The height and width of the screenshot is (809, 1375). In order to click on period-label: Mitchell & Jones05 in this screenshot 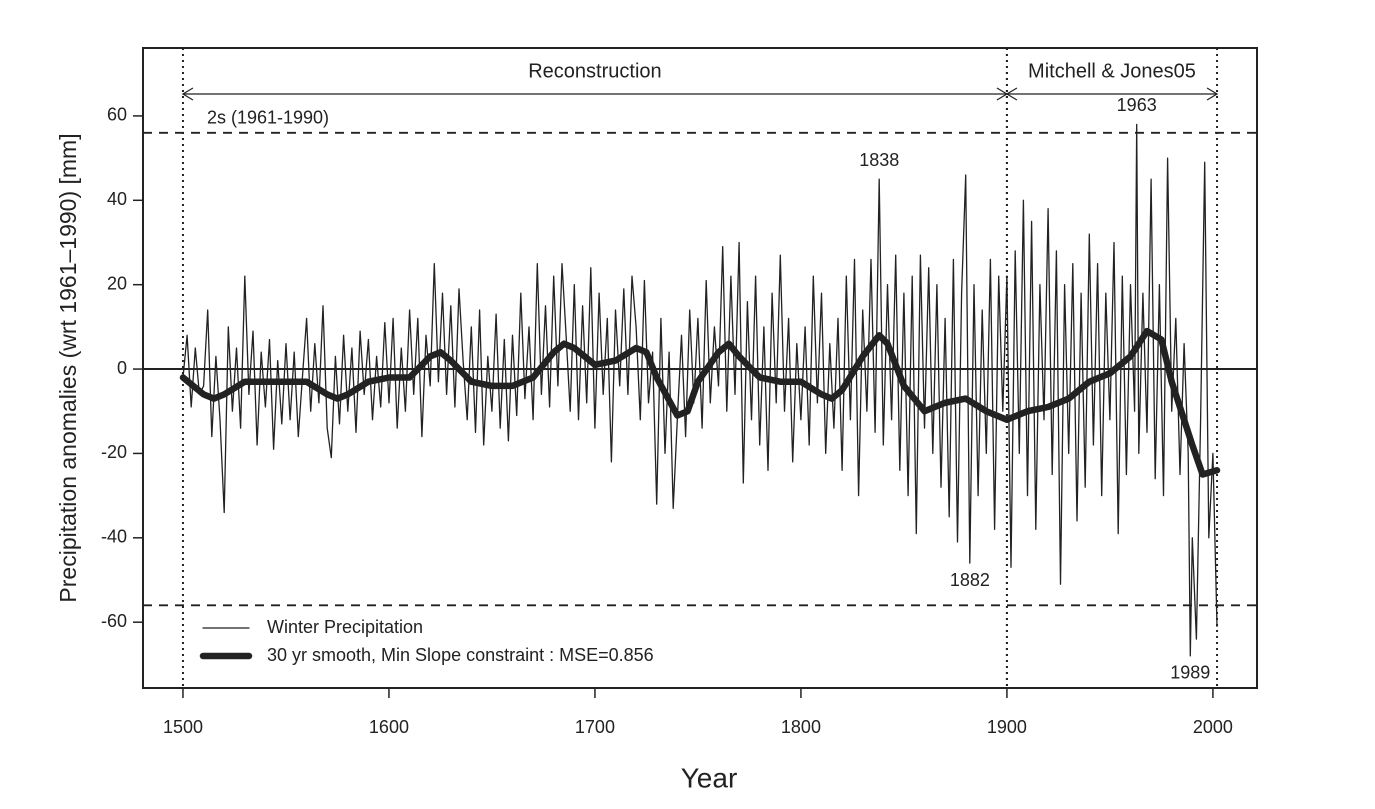, I will do `click(1112, 71)`.